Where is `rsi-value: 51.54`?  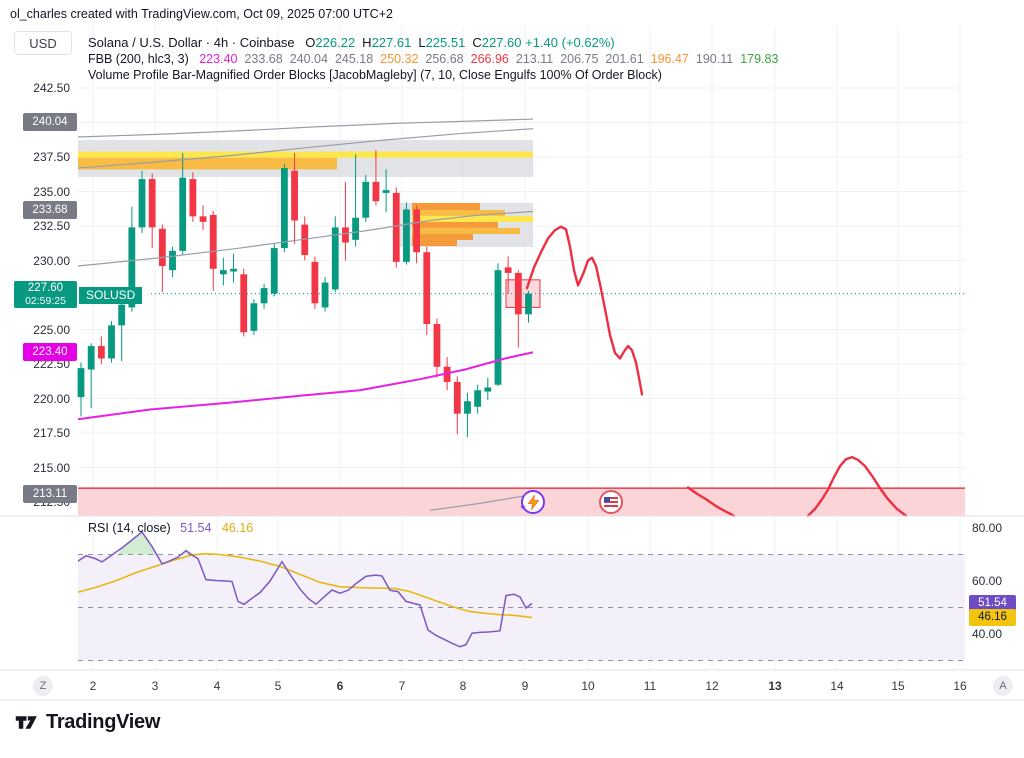 rsi-value: 51.54 is located at coordinates (196, 528).